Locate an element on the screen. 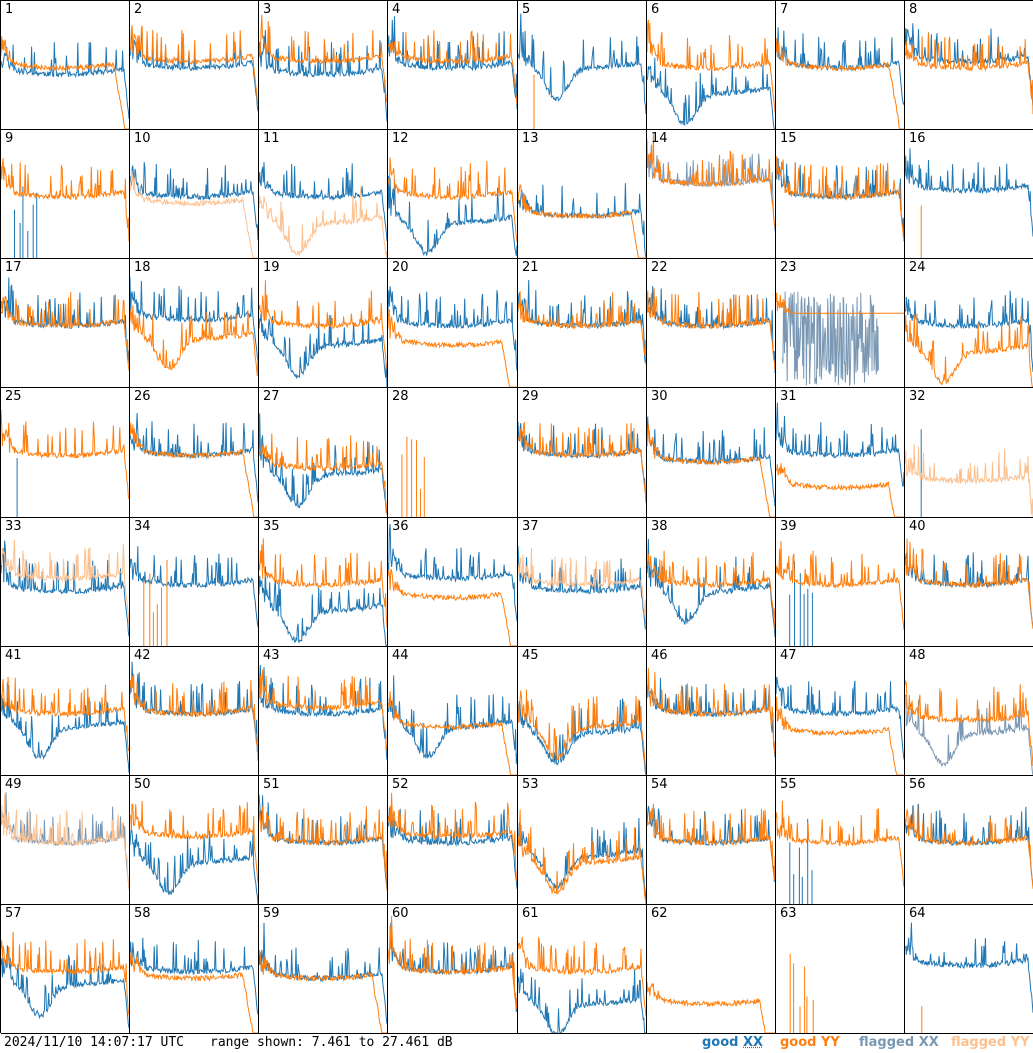  spectrum-panel: 49 is located at coordinates (65, 840).